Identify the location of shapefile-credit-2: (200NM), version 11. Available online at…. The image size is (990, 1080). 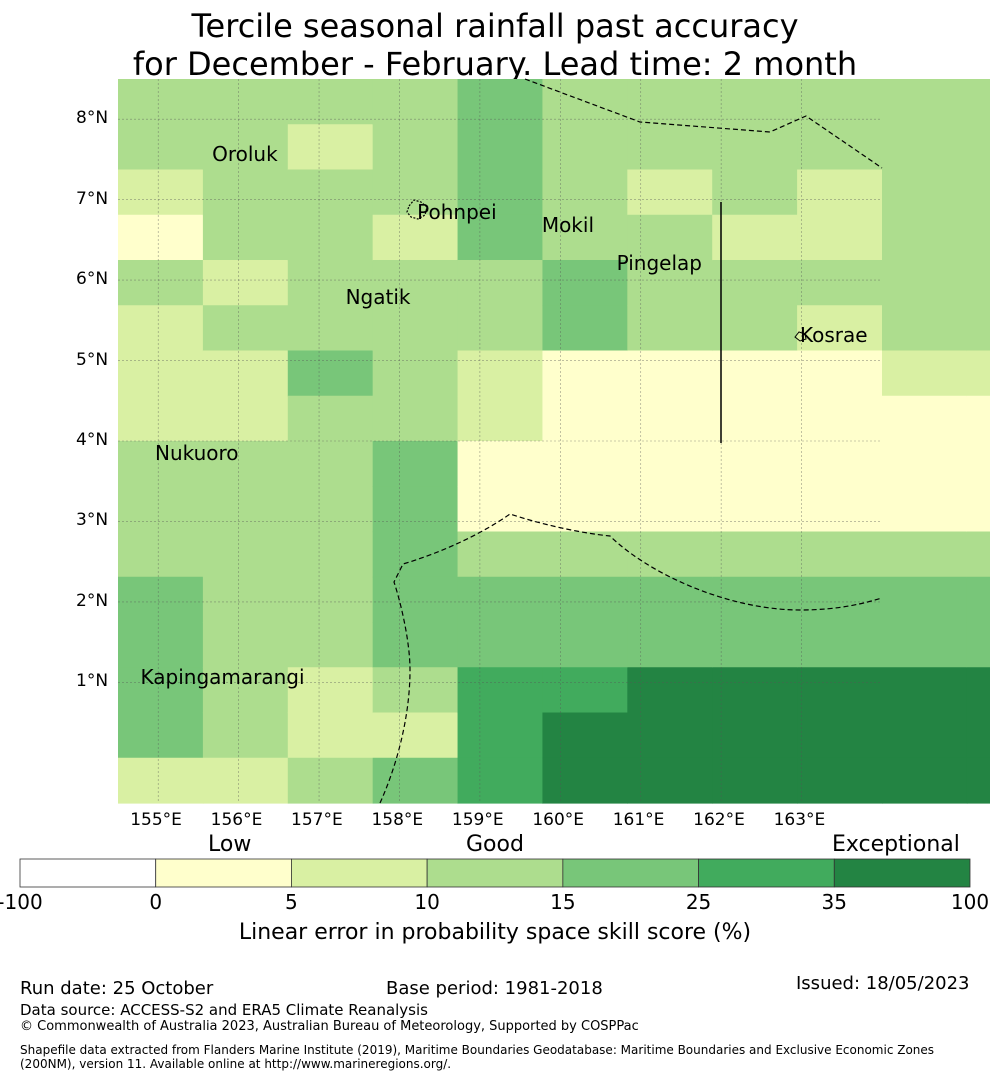
(236, 1064).